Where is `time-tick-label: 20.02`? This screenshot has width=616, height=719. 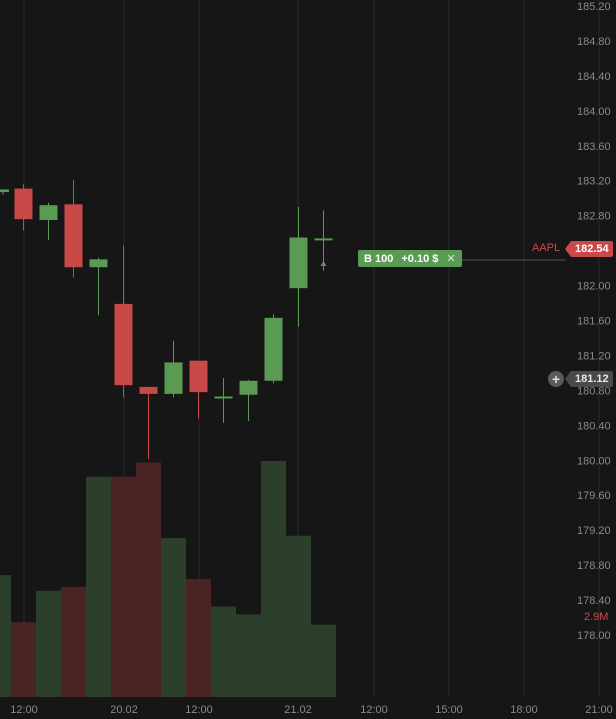 time-tick-label: 20.02 is located at coordinates (124, 710).